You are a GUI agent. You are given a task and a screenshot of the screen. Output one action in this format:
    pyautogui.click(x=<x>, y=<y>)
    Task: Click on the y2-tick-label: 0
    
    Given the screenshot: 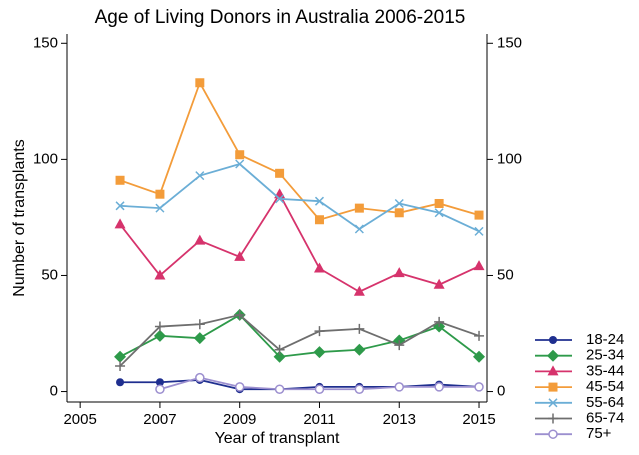 What is the action you would take?
    pyautogui.click(x=501, y=391)
    